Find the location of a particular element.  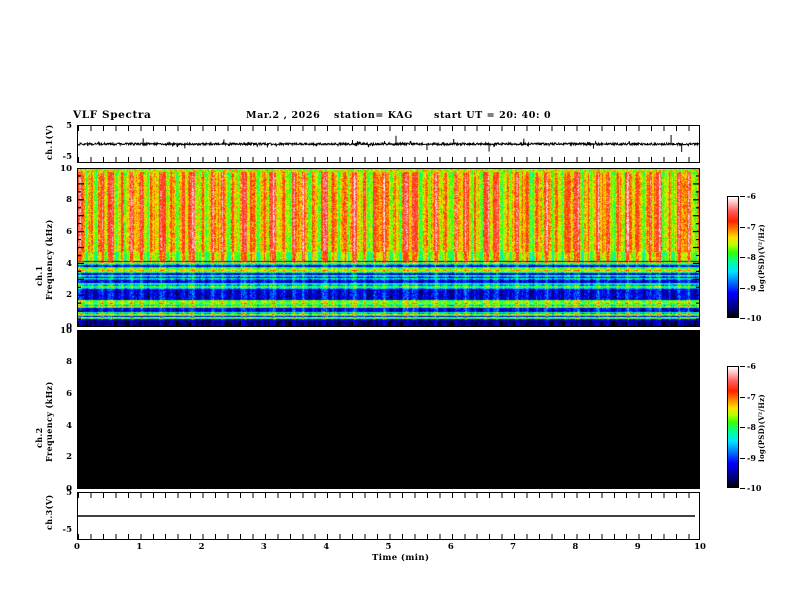

ch3-waveform-trace is located at coordinates (387, 516).